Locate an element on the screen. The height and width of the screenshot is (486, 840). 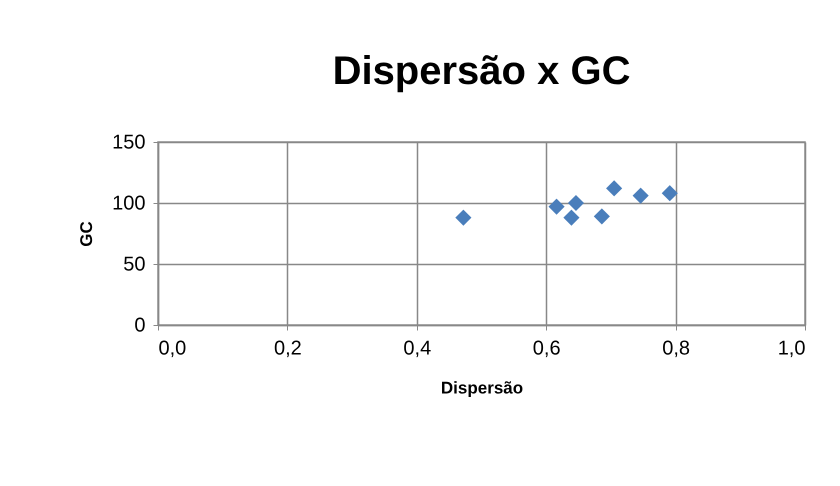
y-tick-label: 50 is located at coordinates (134, 265).